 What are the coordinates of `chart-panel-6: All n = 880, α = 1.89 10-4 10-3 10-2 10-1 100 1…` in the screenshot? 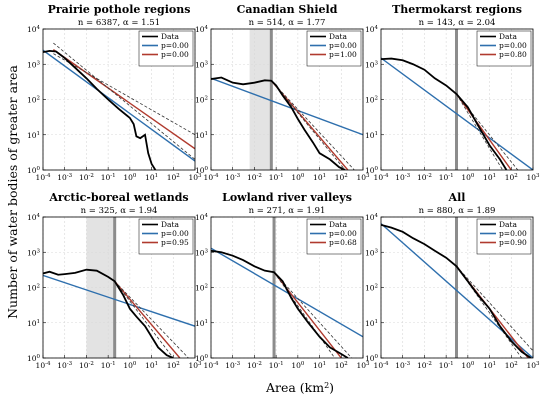 It's located at (452, 280).